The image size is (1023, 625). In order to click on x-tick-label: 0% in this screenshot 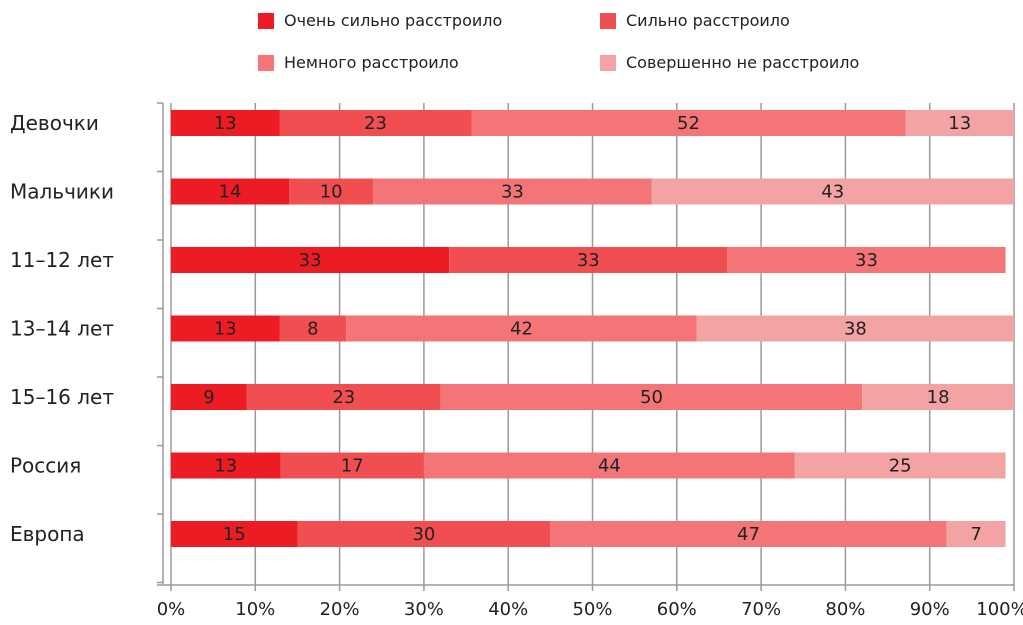, I will do `click(171, 609)`.